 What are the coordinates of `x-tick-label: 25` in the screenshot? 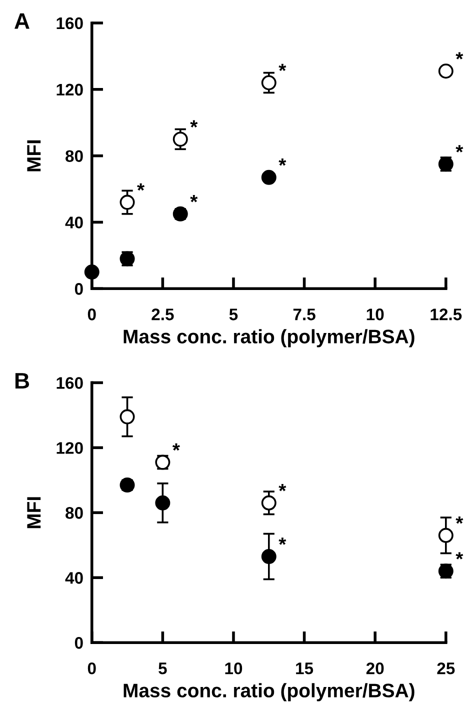 It's located at (446, 668).